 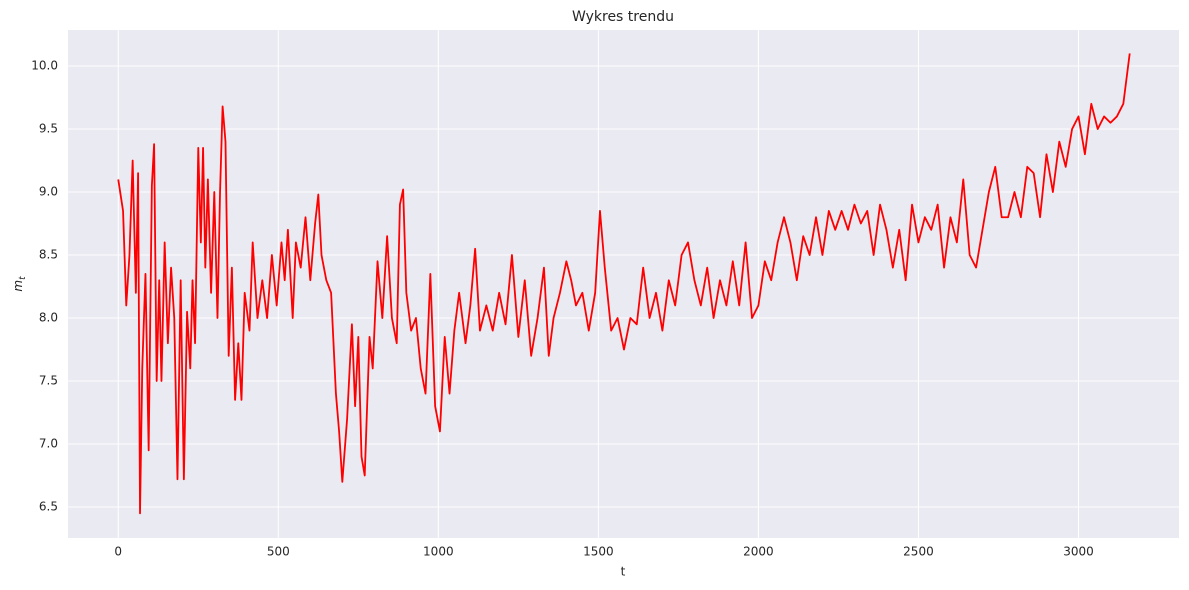 What do you see at coordinates (23, 278) in the screenshot?
I see `y-label-sub: t` at bounding box center [23, 278].